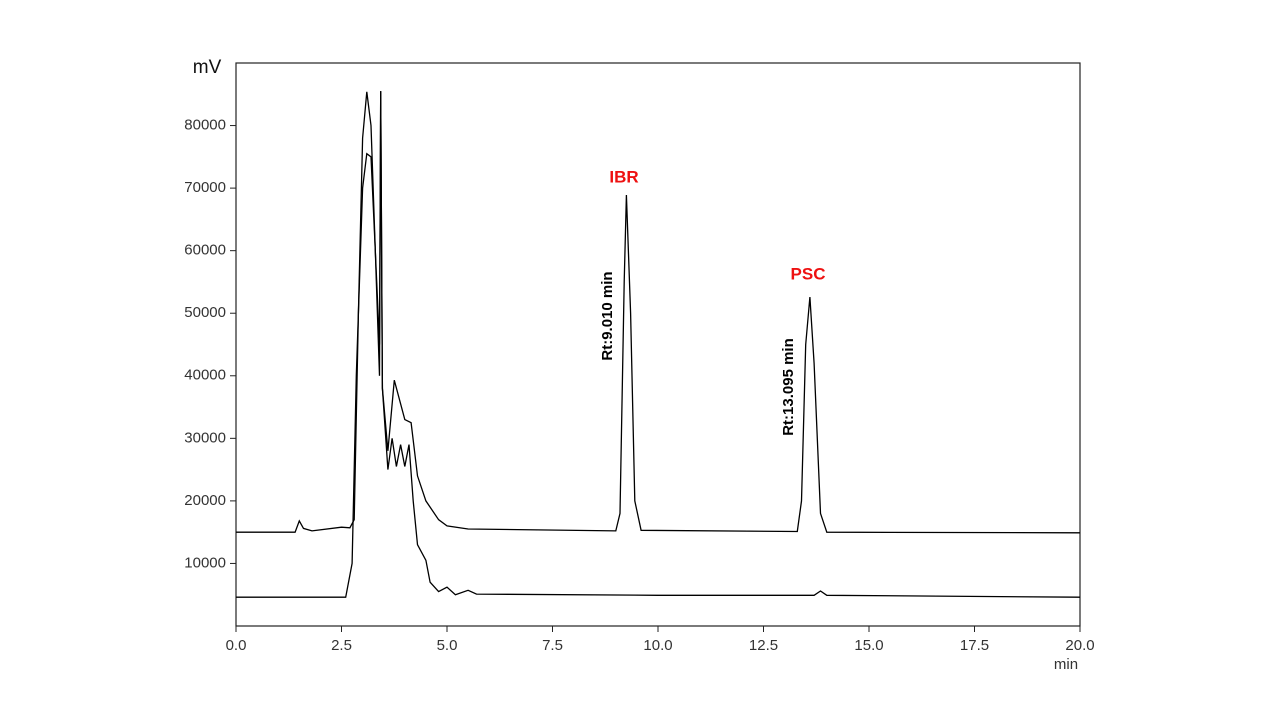 The height and width of the screenshot is (720, 1280). I want to click on x-tick-label: 7.5, so click(552, 645).